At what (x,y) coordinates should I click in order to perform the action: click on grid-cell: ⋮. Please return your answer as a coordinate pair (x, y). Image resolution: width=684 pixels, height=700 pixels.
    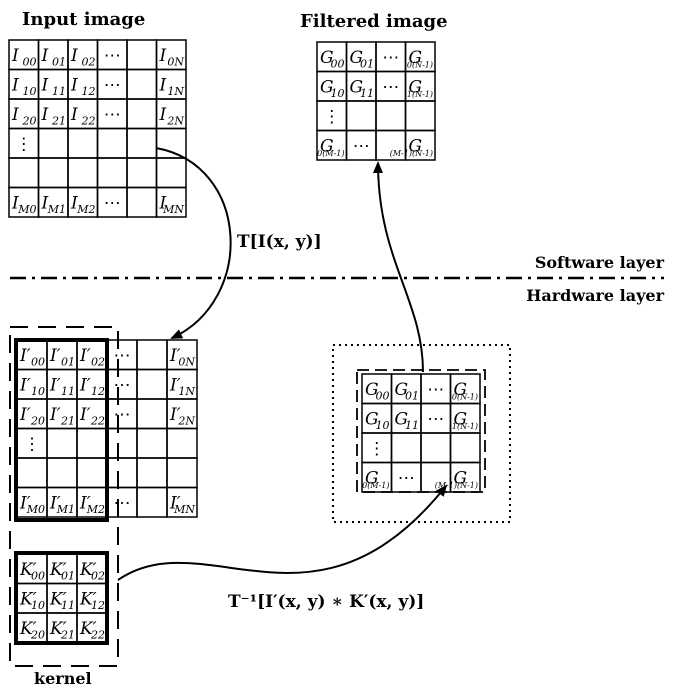
    Looking at the image, I should click on (24, 143).